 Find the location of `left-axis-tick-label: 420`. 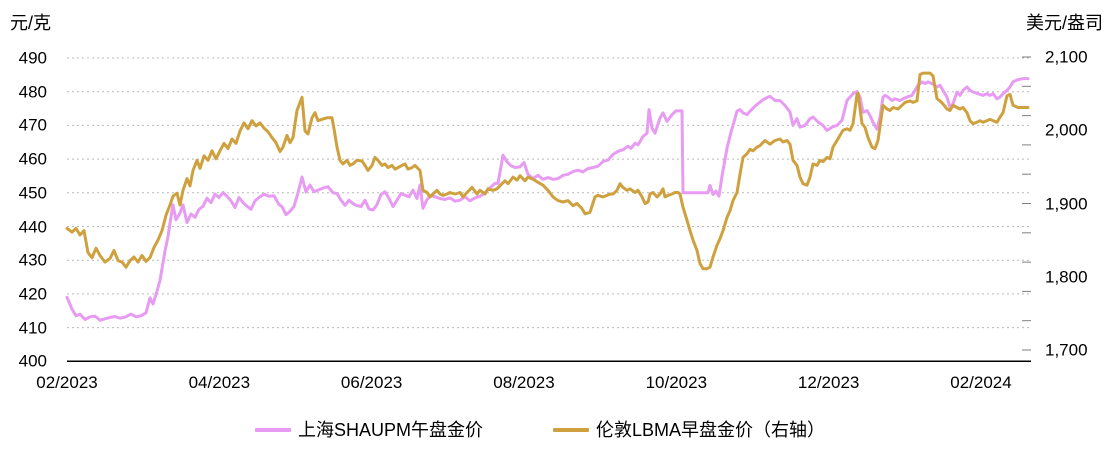

left-axis-tick-label: 420 is located at coordinates (32, 294).